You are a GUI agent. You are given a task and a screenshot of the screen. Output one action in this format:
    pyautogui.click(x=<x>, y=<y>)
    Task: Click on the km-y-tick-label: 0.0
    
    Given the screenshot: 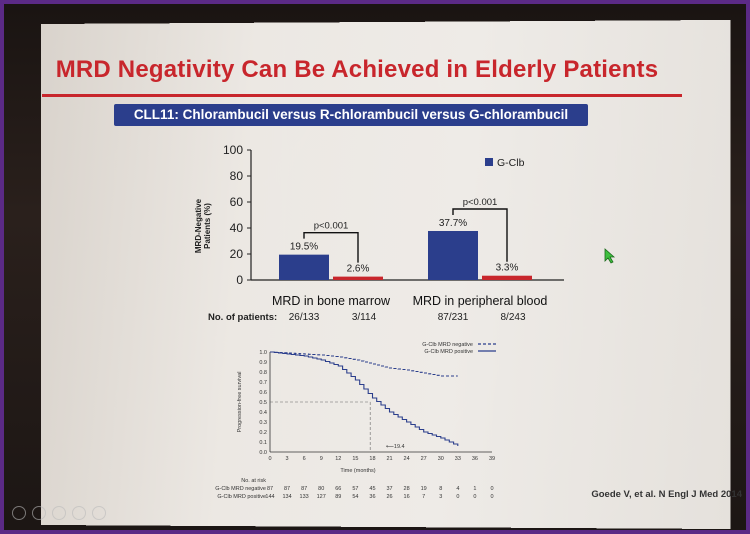 What is the action you would take?
    pyautogui.click(x=263, y=453)
    